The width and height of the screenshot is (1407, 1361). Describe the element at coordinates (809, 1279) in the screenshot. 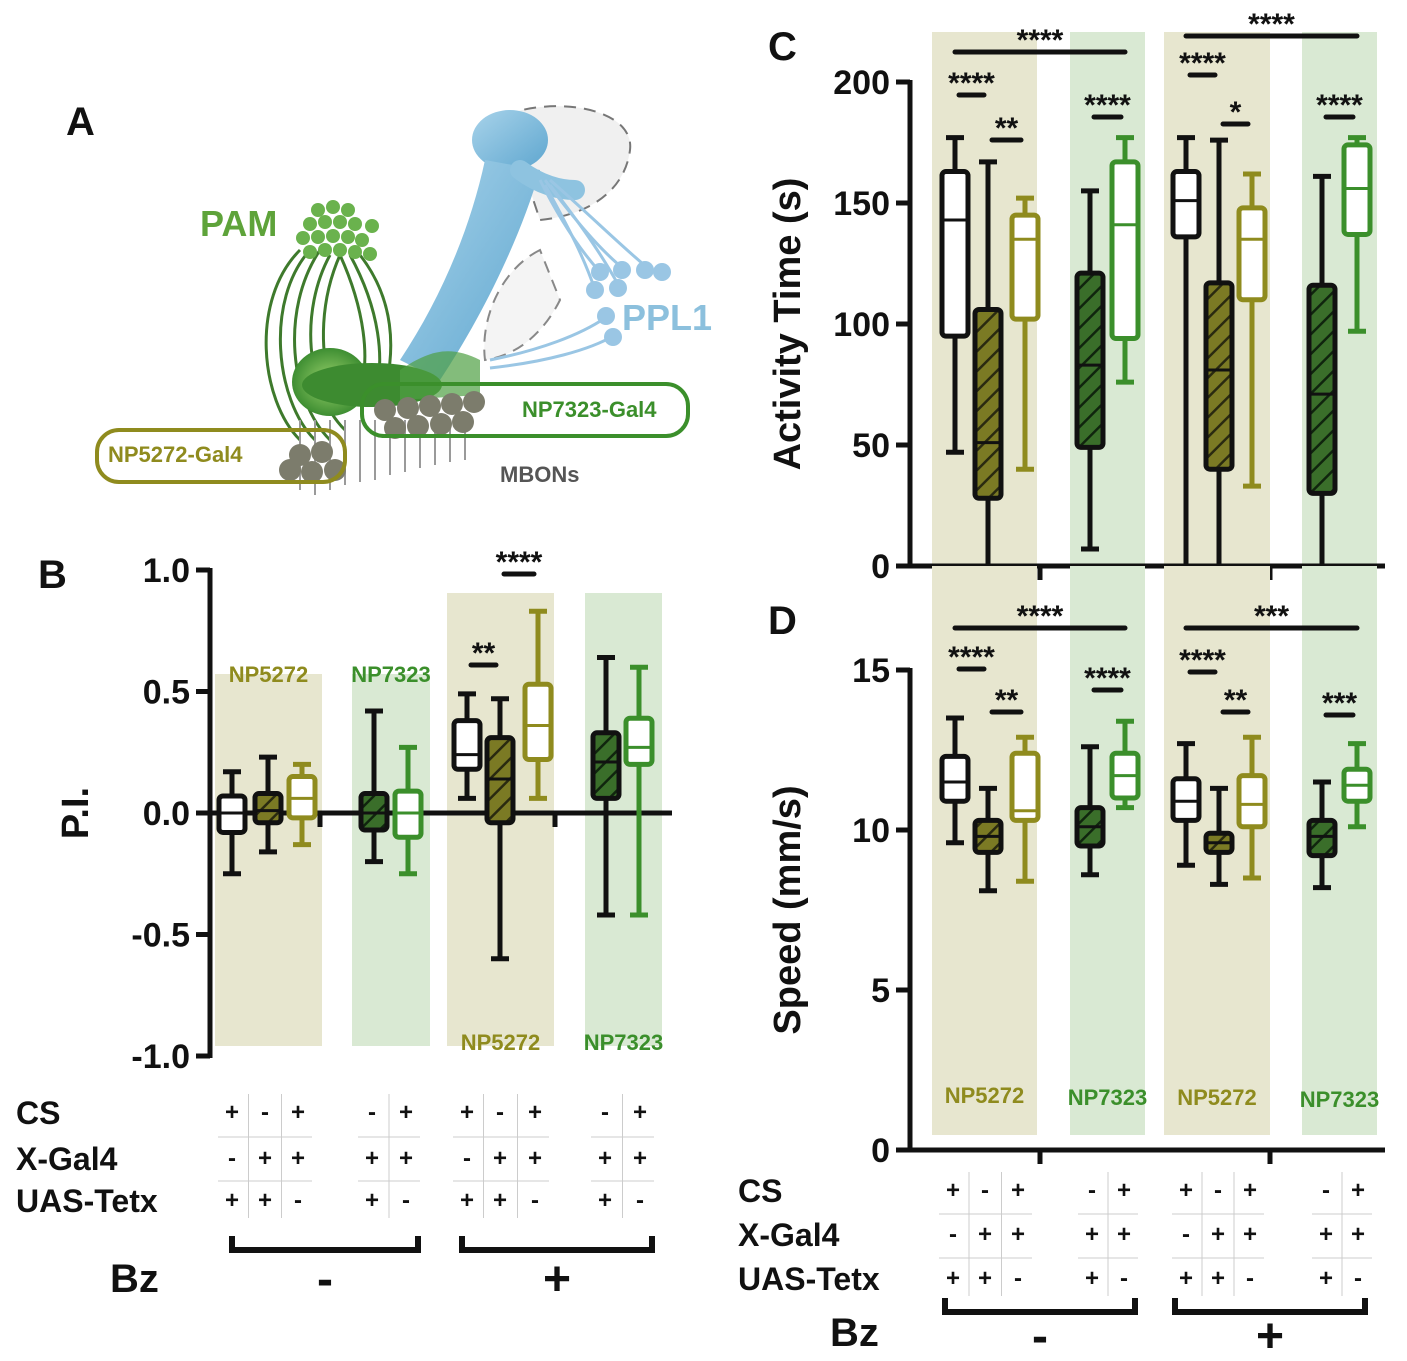

I see `genotype-row-label: UAS-Tetx` at that location.